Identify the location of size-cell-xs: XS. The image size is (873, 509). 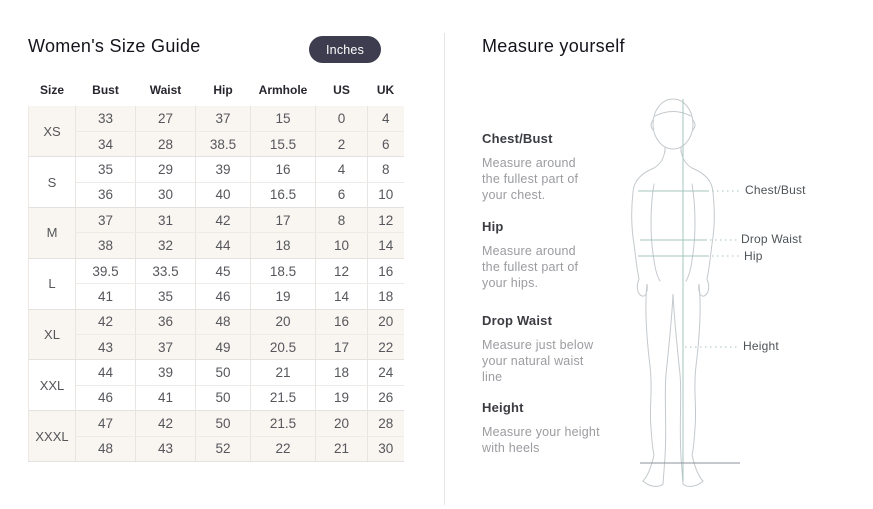
(52, 132).